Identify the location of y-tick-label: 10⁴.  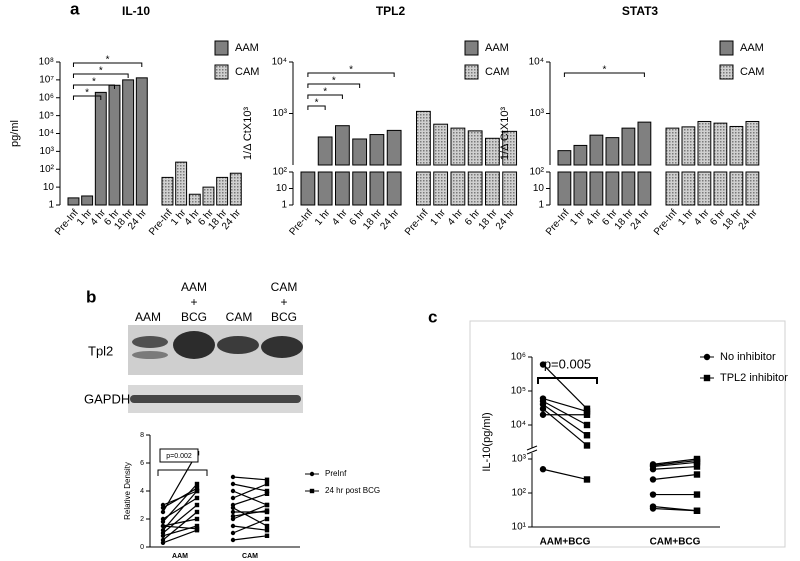
(536, 62).